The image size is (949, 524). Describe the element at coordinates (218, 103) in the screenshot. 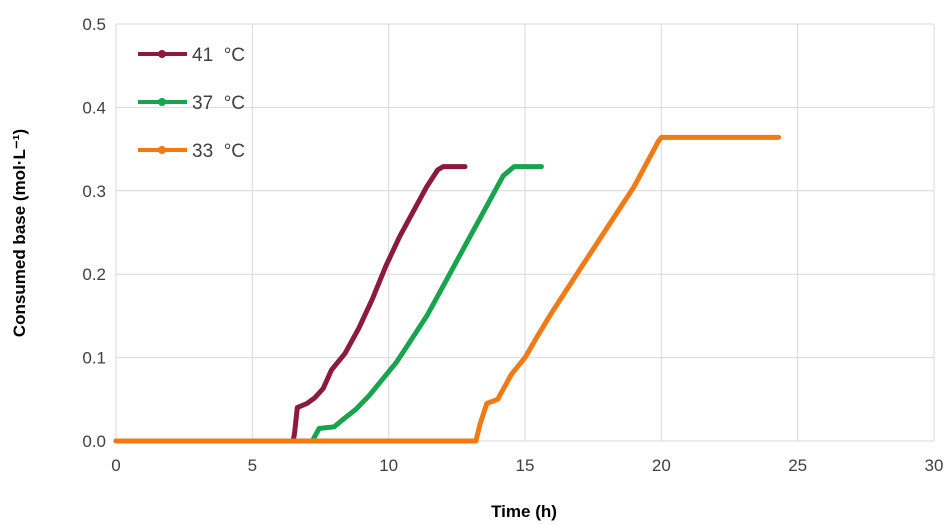

I see `legend-label-1: 37 °C` at that location.